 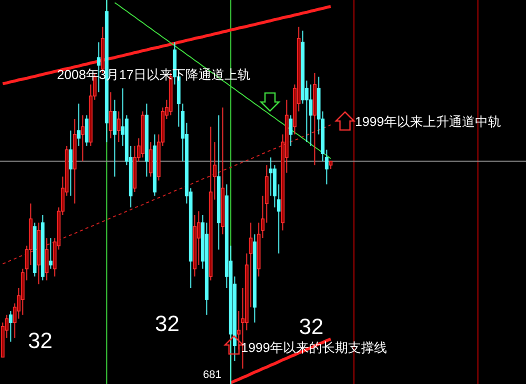 I want to click on annotation: 681, so click(x=212, y=375).